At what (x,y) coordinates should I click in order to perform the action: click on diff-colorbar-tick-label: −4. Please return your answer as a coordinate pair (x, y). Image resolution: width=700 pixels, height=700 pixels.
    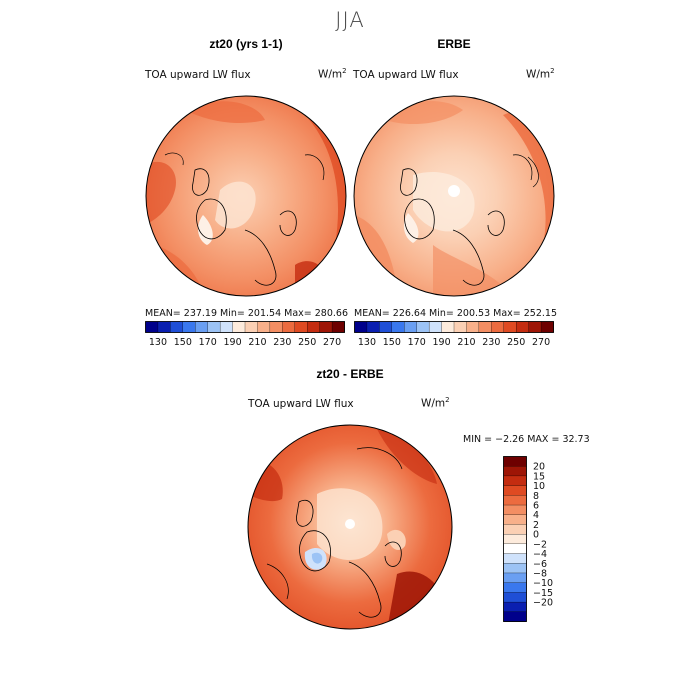
    Looking at the image, I should click on (540, 554).